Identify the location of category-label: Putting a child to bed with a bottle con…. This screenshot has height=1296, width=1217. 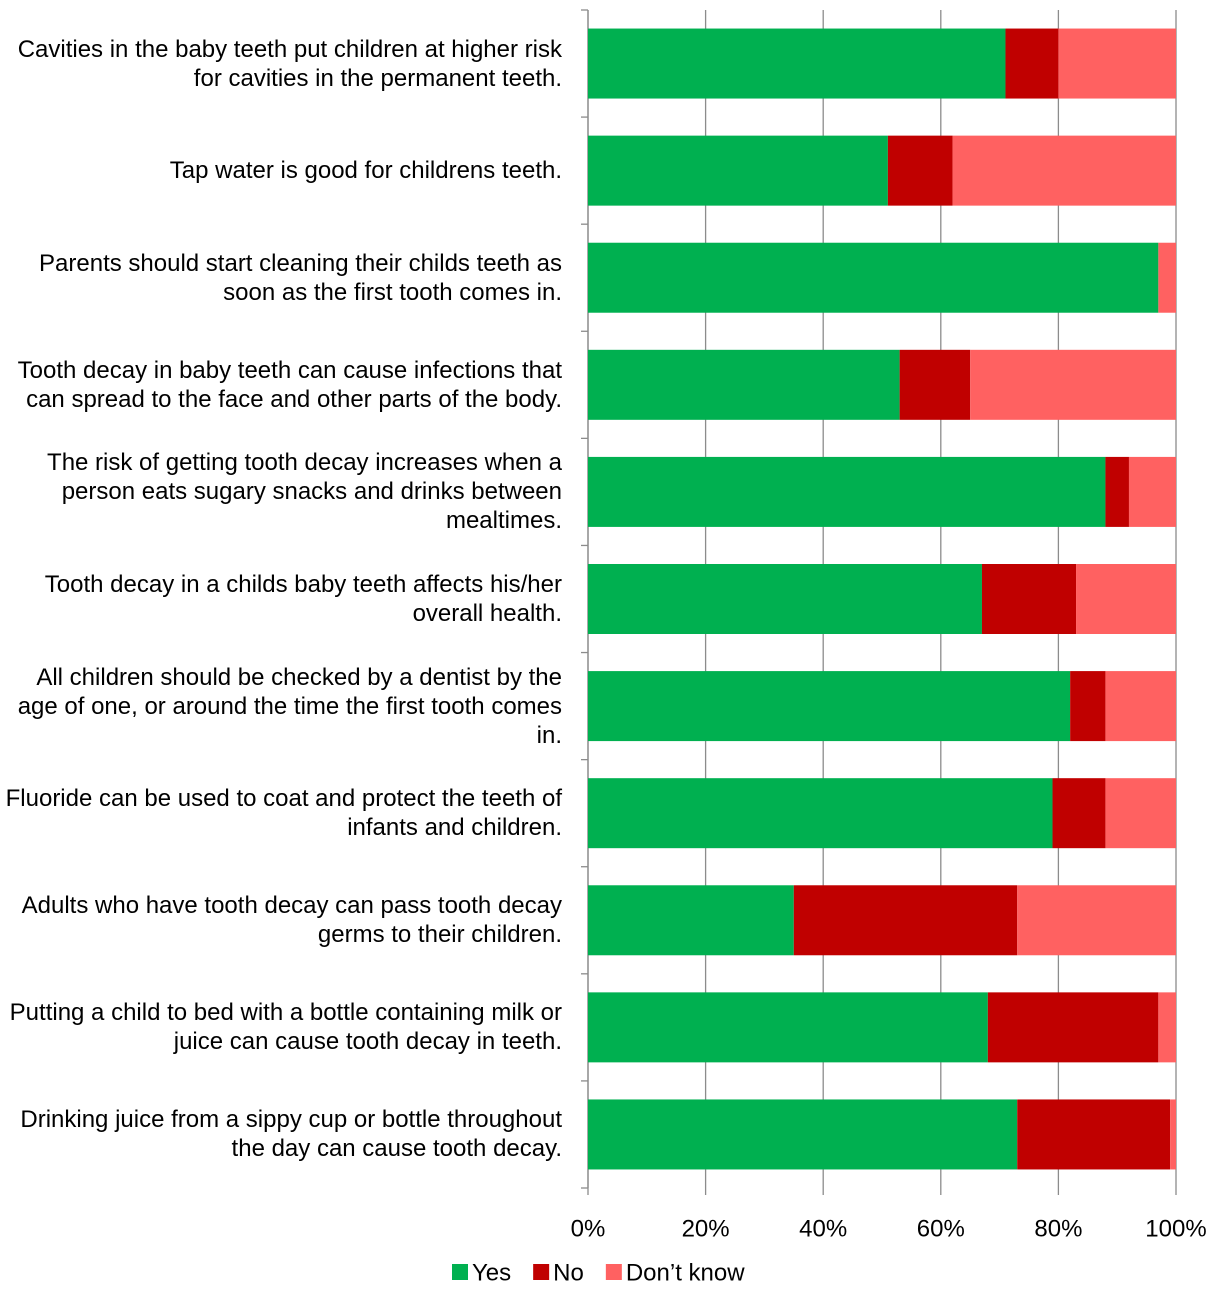
(281, 1027).